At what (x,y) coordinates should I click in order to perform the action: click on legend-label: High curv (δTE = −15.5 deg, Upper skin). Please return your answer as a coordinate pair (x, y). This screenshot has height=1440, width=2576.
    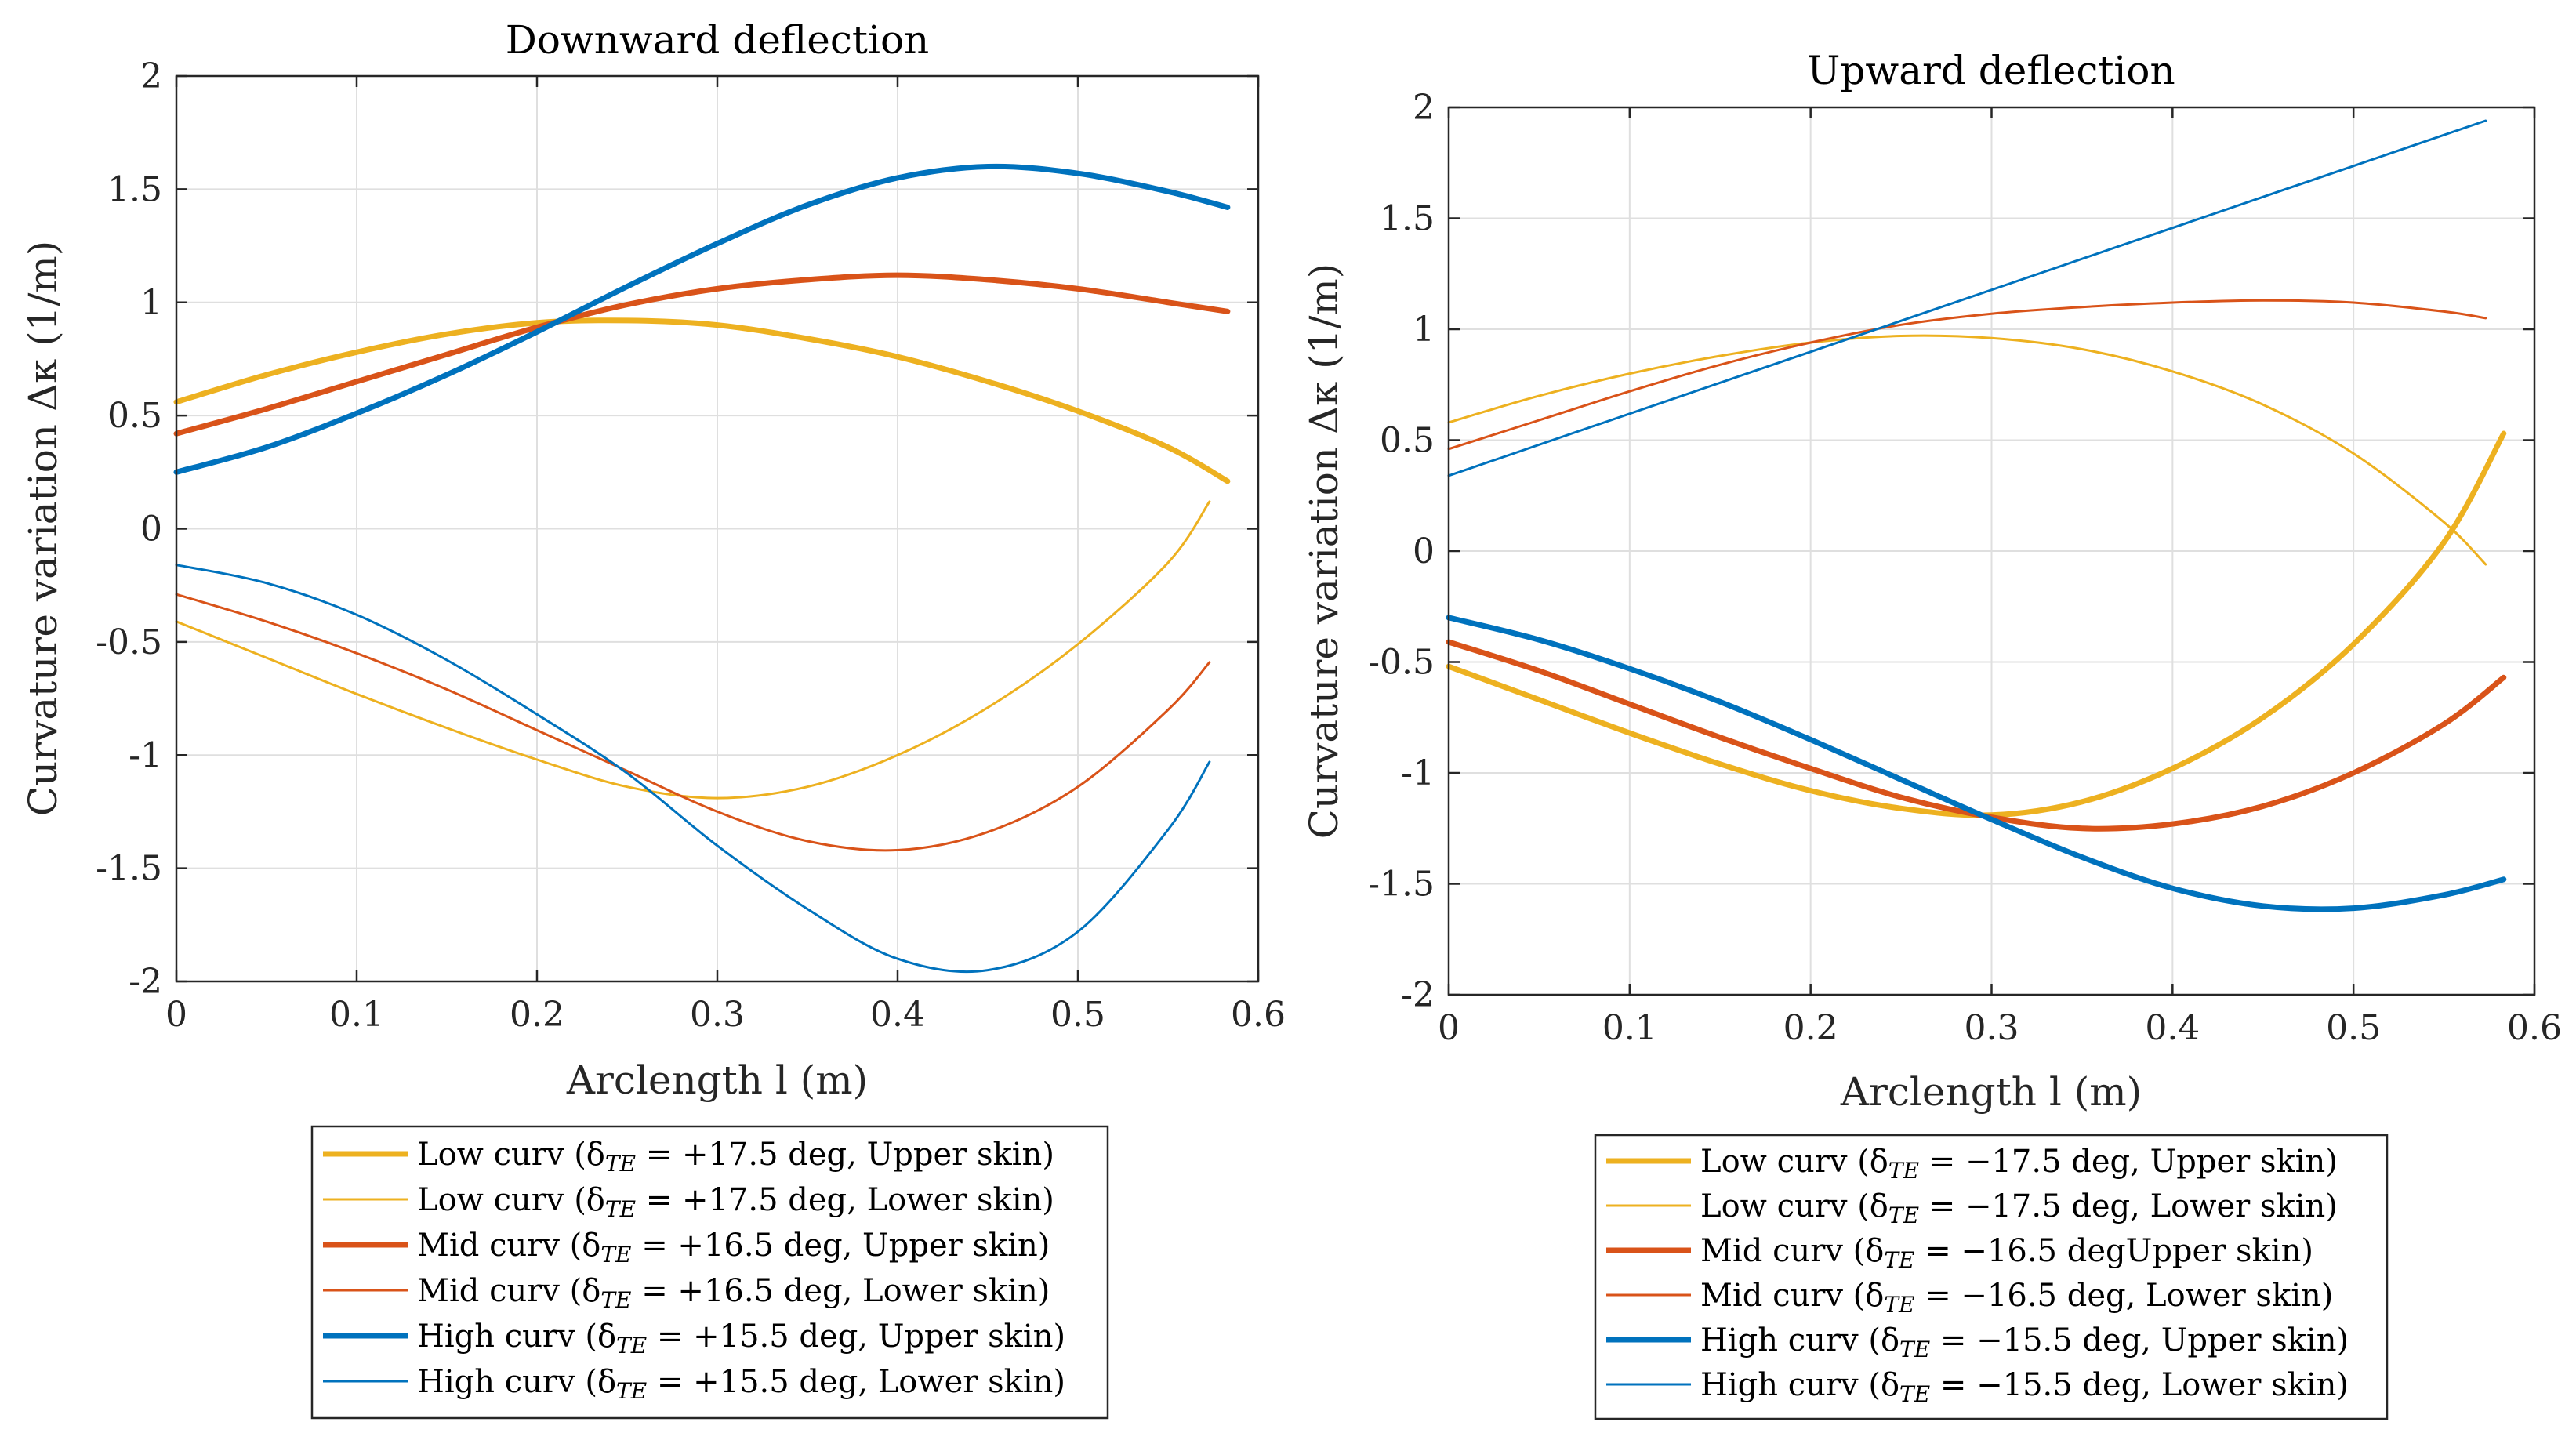
    Looking at the image, I should click on (2025, 1342).